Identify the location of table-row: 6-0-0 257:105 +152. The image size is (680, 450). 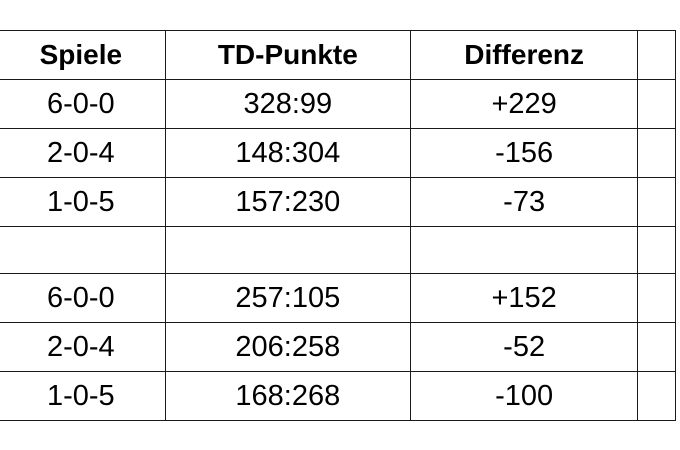
(338, 298).